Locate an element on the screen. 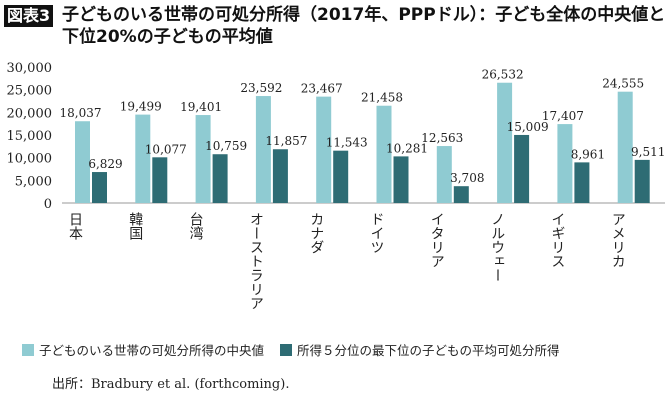 The image size is (670, 401). x-tick-label: アメリカ is located at coordinates (618, 240).